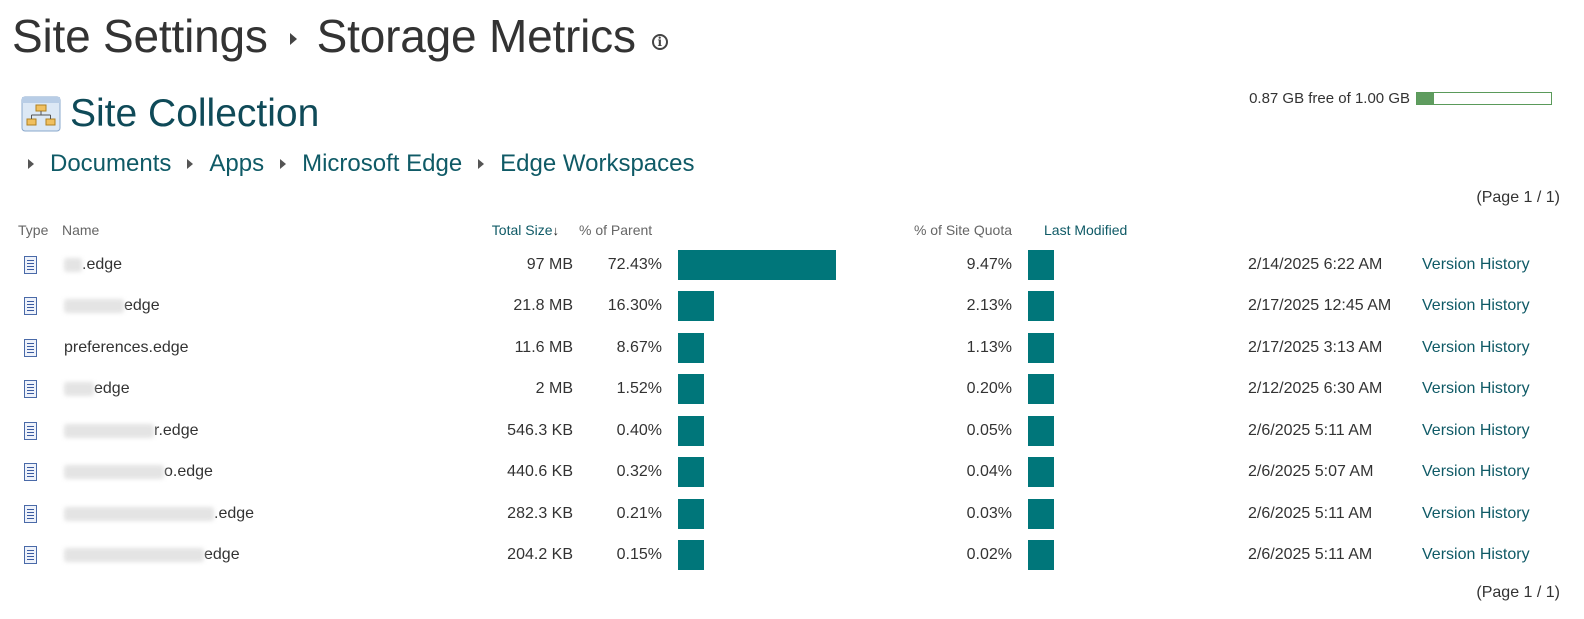 This screenshot has height=619, width=1584. What do you see at coordinates (195, 113) in the screenshot?
I see `site-collection-title: Site Collection` at bounding box center [195, 113].